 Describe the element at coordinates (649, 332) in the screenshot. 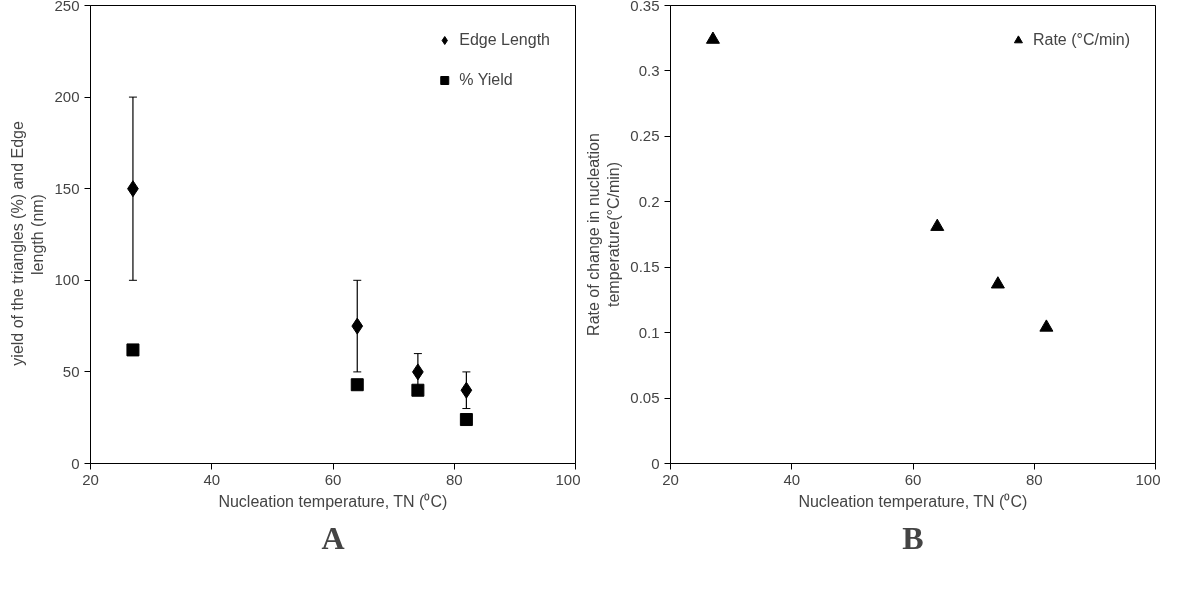

I see `y-tick-label: 0.1` at that location.